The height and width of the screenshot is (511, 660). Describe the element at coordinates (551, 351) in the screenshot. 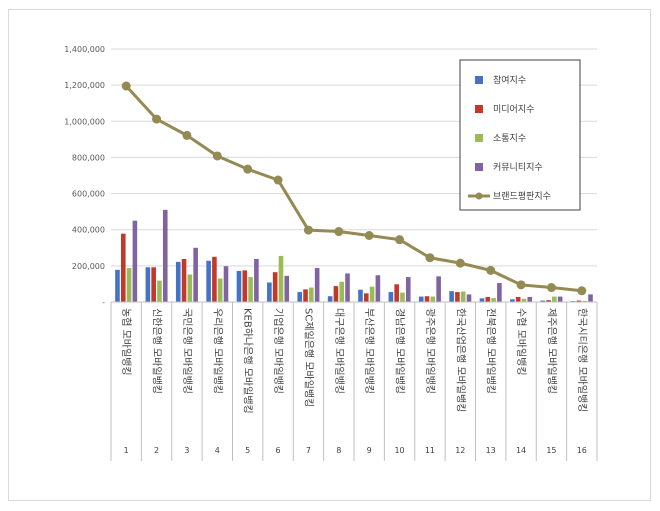

I see `x-category-label: 제주은행 모바일뱅킹` at that location.